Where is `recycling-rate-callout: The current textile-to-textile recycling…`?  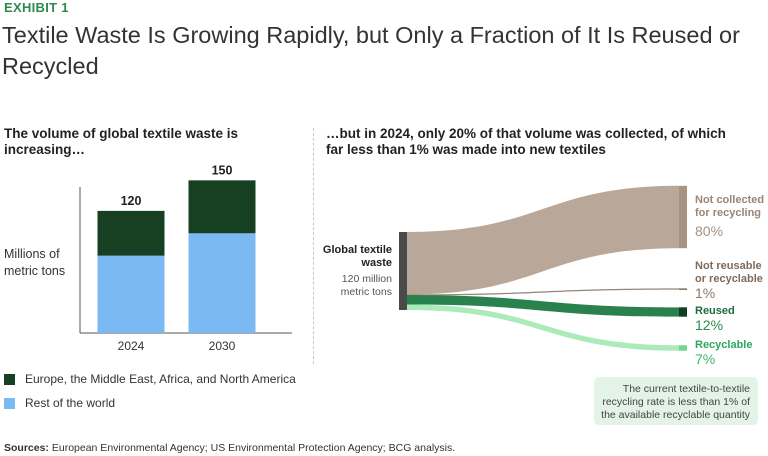
recycling-rate-callout: The current textile-to-textile recycling… is located at coordinates (676, 401).